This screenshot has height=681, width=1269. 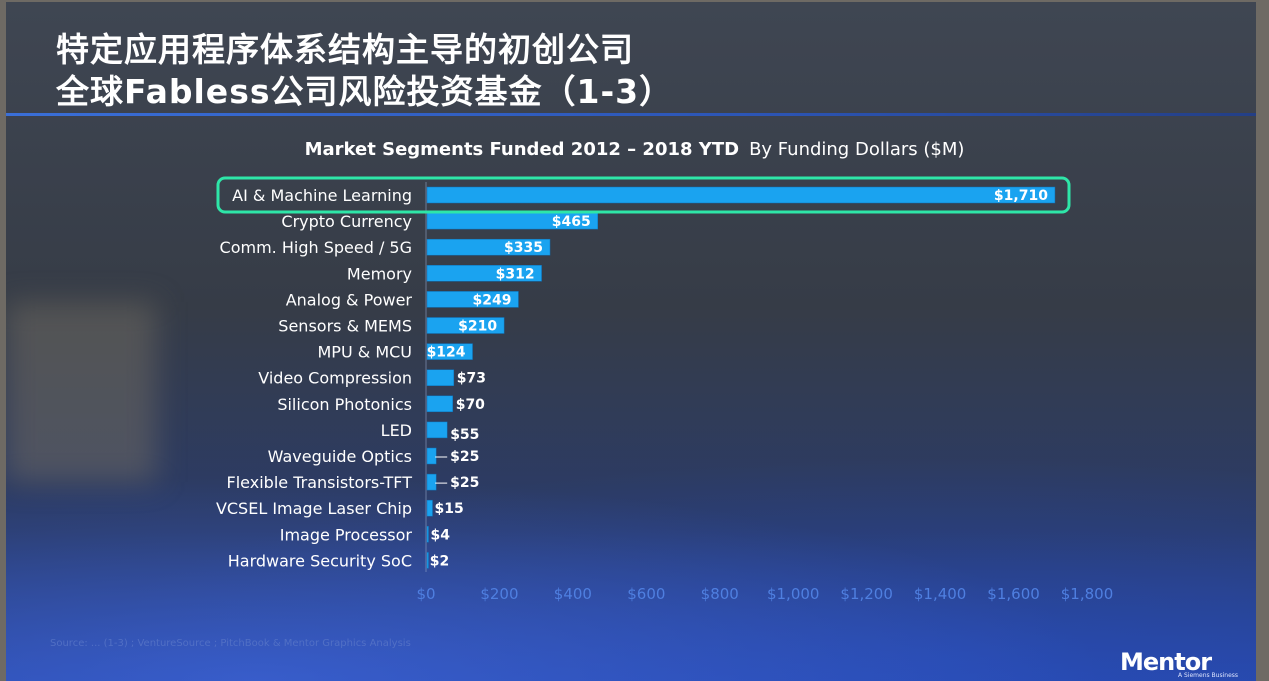 What do you see at coordinates (515, 274) in the screenshot?
I see `value-label: $312` at bounding box center [515, 274].